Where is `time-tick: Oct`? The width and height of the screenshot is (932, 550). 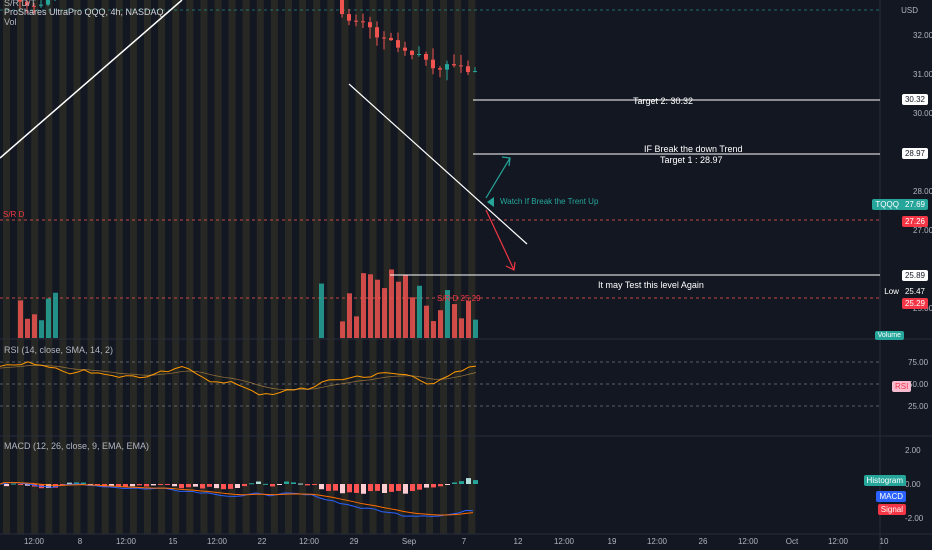
time-tick: Oct is located at coordinates (792, 541).